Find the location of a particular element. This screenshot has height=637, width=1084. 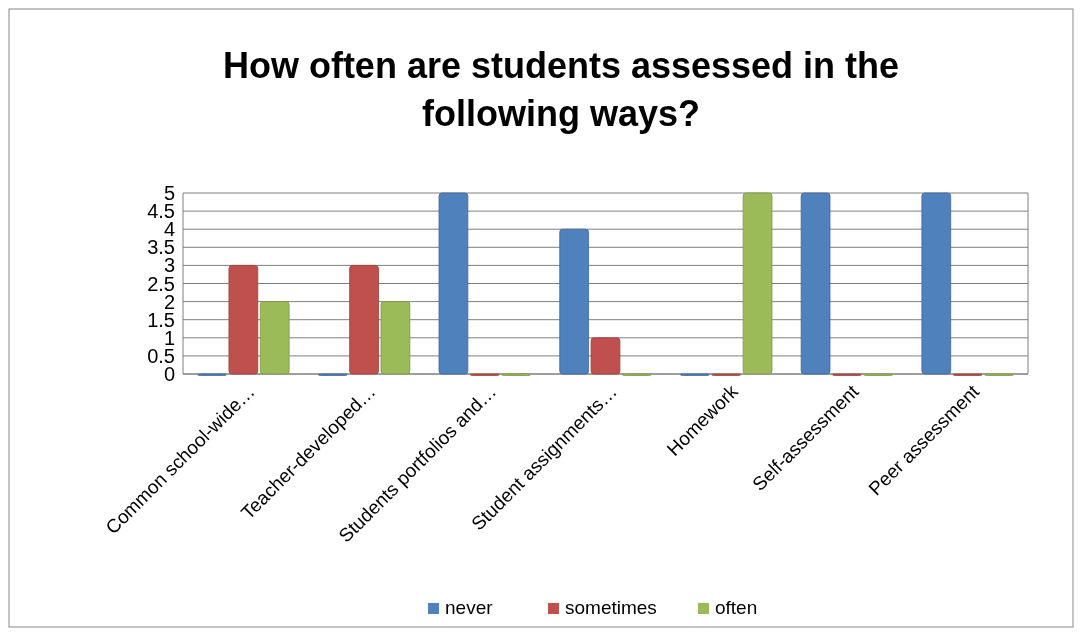

legend-label: sometimes is located at coordinates (611, 607).